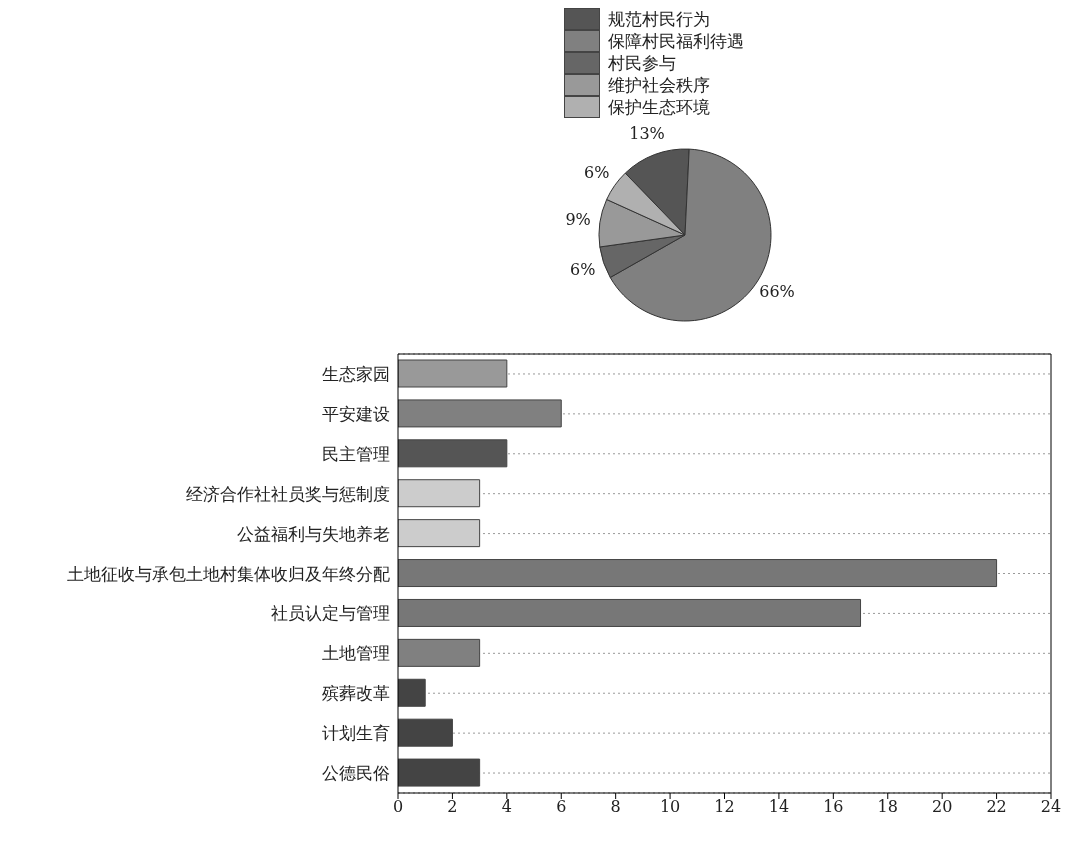  I want to click on x-tick-label: 14, so click(779, 807).